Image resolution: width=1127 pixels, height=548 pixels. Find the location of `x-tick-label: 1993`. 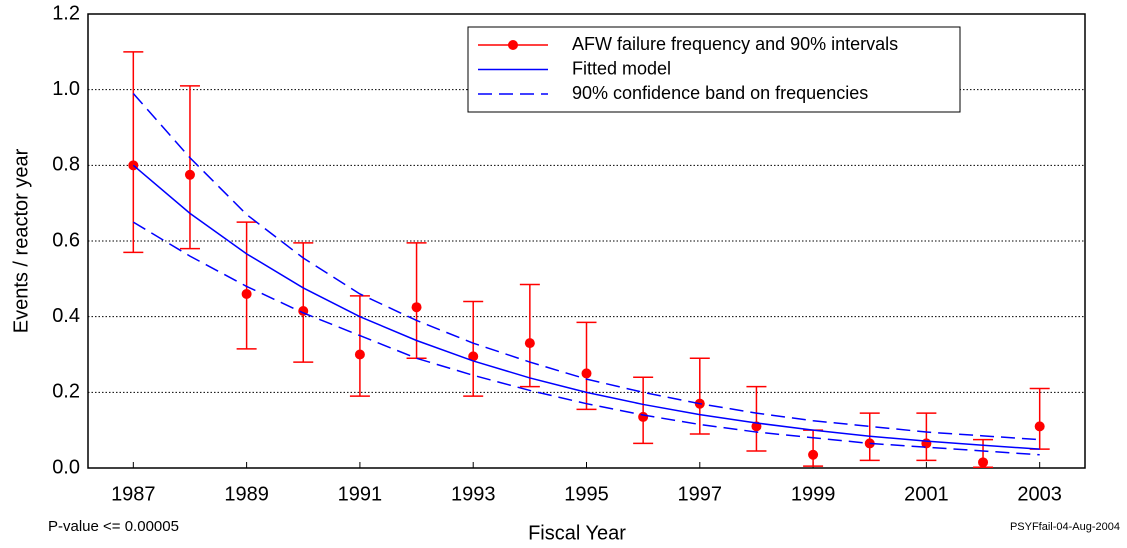

x-tick-label: 1993 is located at coordinates (473, 494).